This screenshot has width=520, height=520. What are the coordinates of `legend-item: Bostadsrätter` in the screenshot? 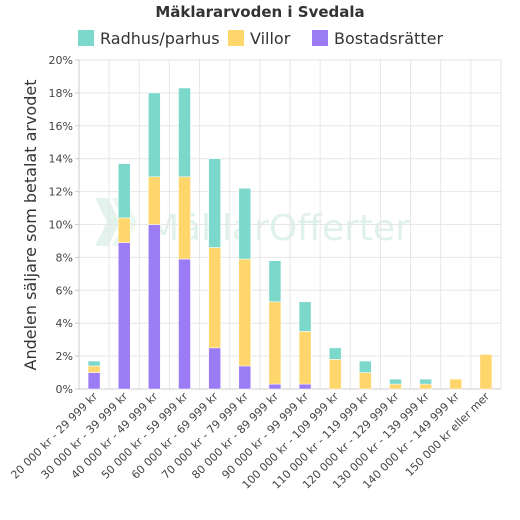 It's located at (377, 38).